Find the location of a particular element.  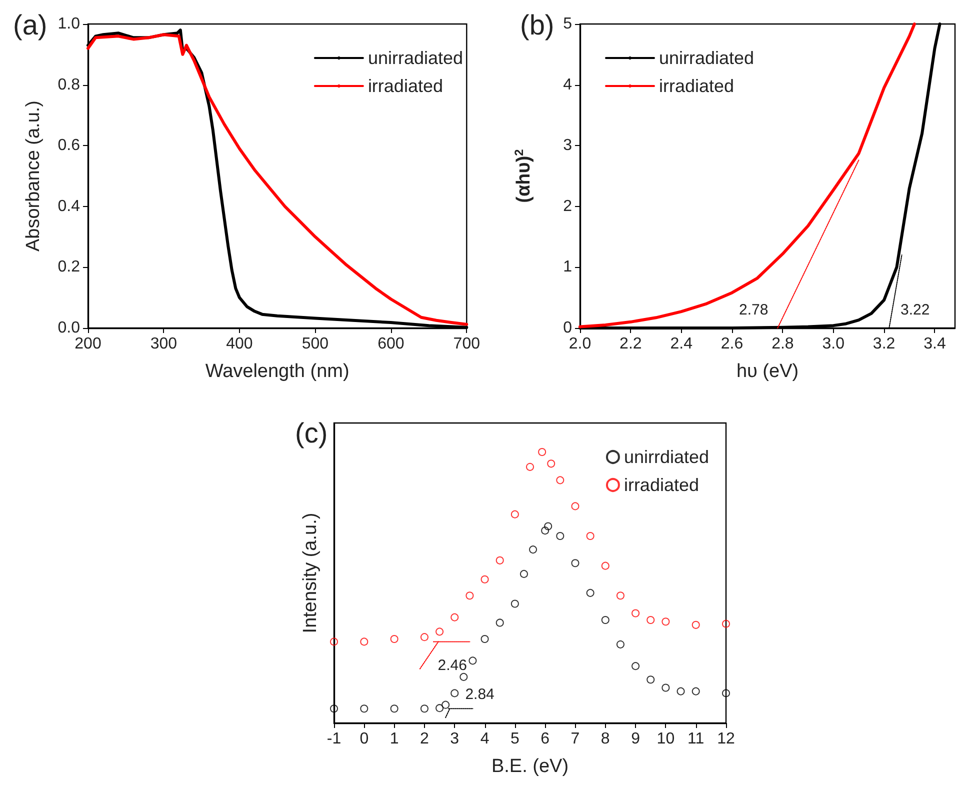

y-tick-label: 3 is located at coordinates (567, 145).